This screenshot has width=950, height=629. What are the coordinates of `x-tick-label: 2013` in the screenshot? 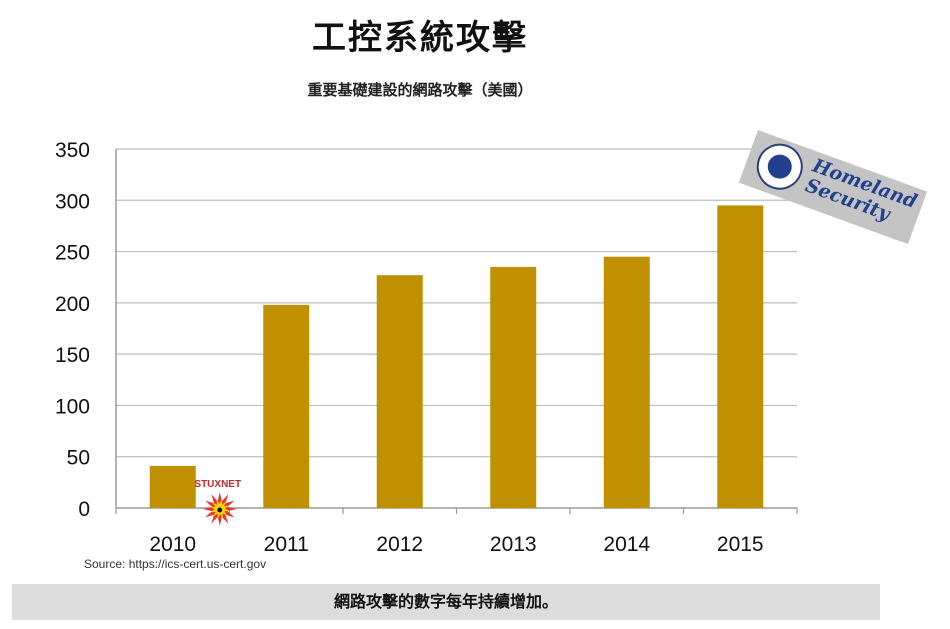 It's located at (513, 544).